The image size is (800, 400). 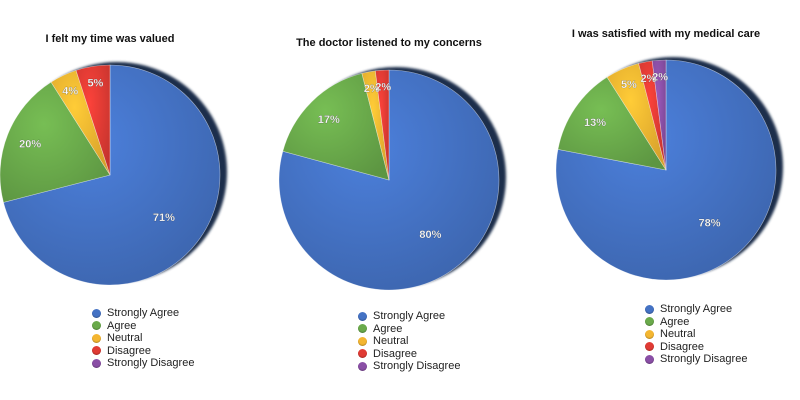 What do you see at coordinates (595, 123) in the screenshot?
I see `data-label-agree: 13%` at bounding box center [595, 123].